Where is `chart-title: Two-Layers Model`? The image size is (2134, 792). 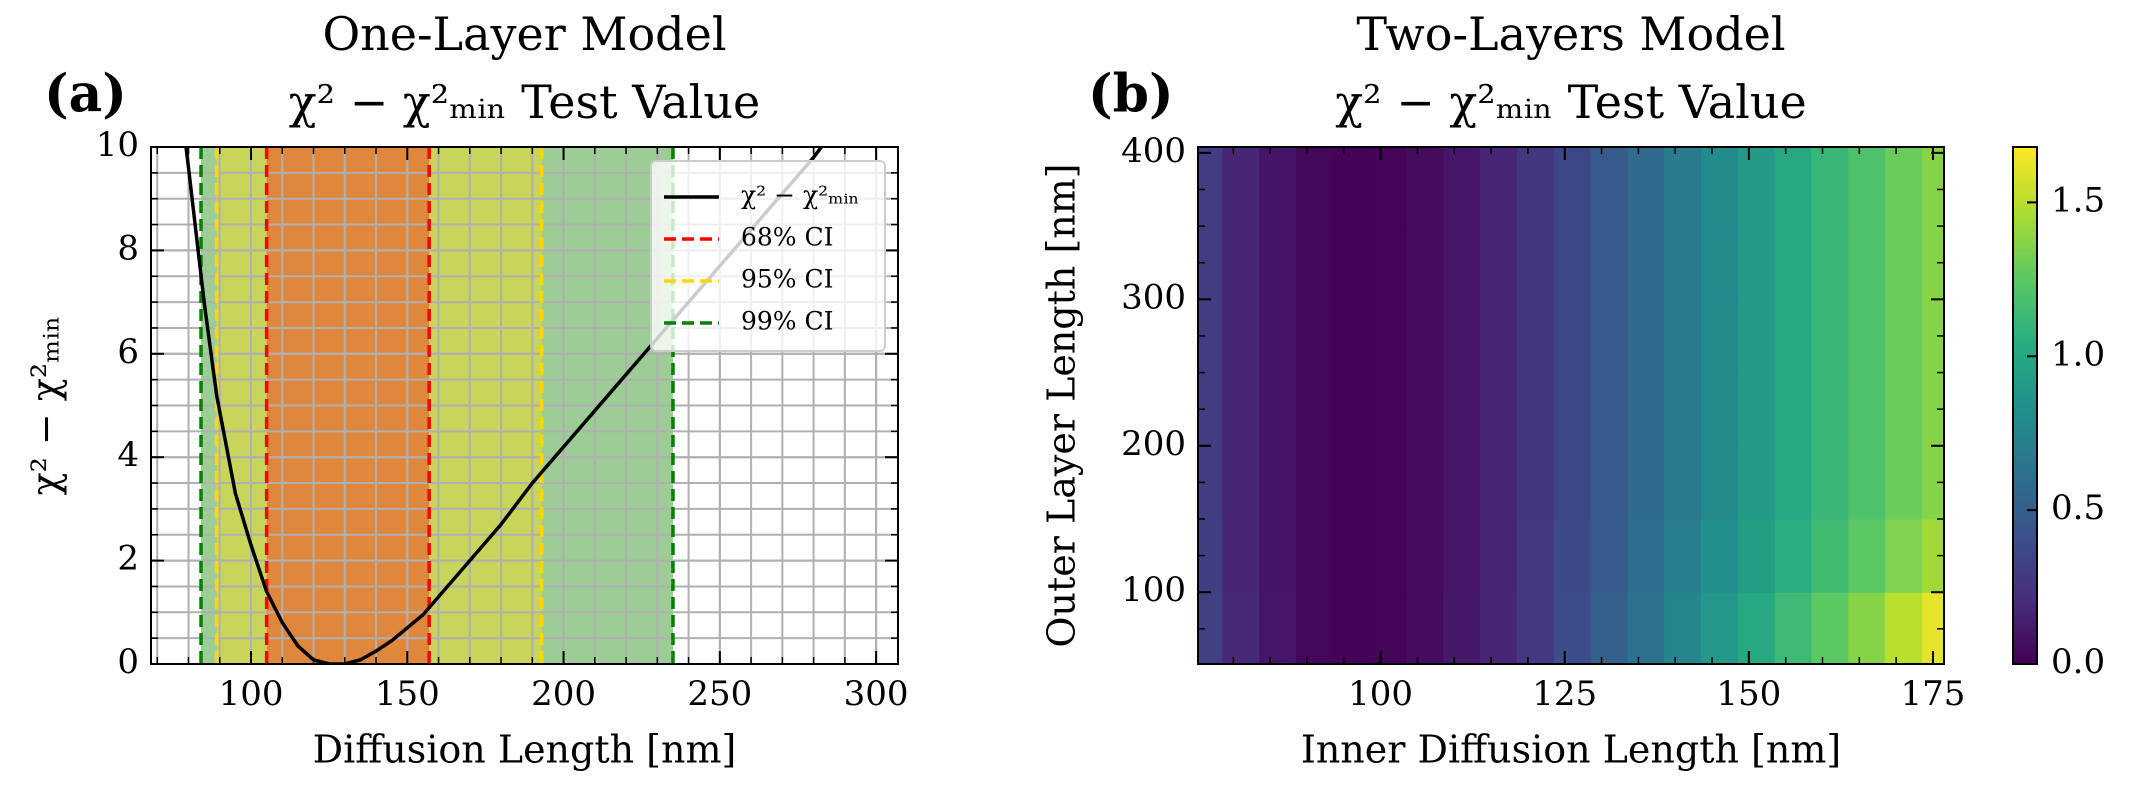
chart-title: Two-Layers Model is located at coordinates (1570, 34).